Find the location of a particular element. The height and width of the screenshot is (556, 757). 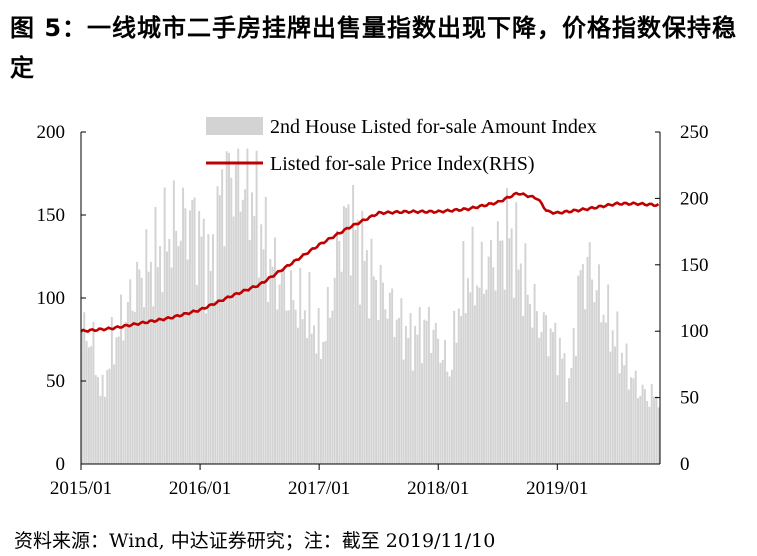

legend-swatch-amount is located at coordinates (234, 126).